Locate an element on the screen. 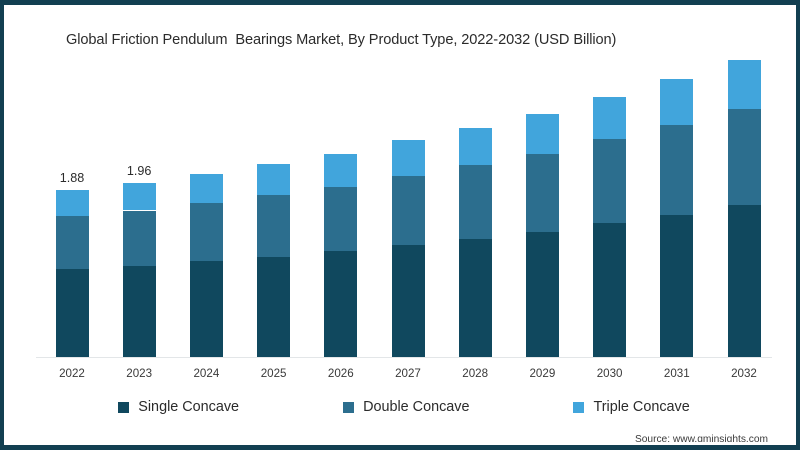 The image size is (800, 455). x-tick-label: 2029 is located at coordinates (542, 373).